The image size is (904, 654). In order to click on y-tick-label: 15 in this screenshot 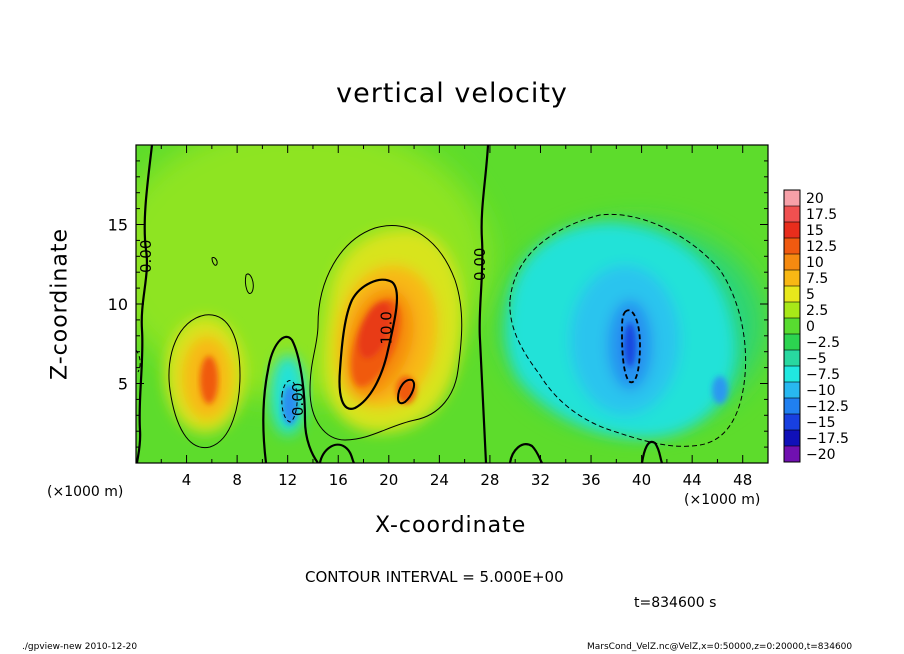, I will do `click(118, 225)`.